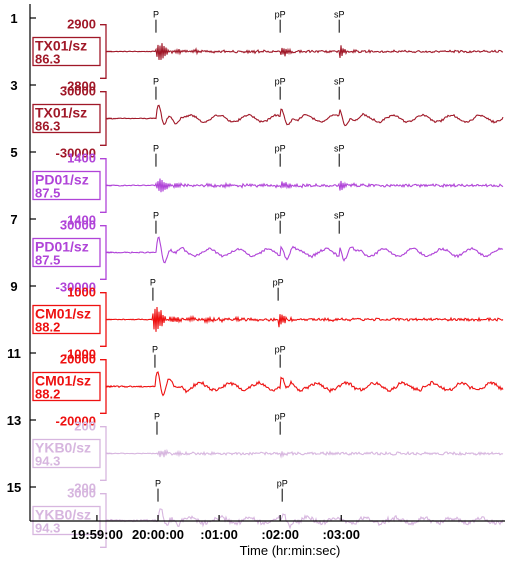  I want to click on scale-top-value: 20000, so click(78, 359).